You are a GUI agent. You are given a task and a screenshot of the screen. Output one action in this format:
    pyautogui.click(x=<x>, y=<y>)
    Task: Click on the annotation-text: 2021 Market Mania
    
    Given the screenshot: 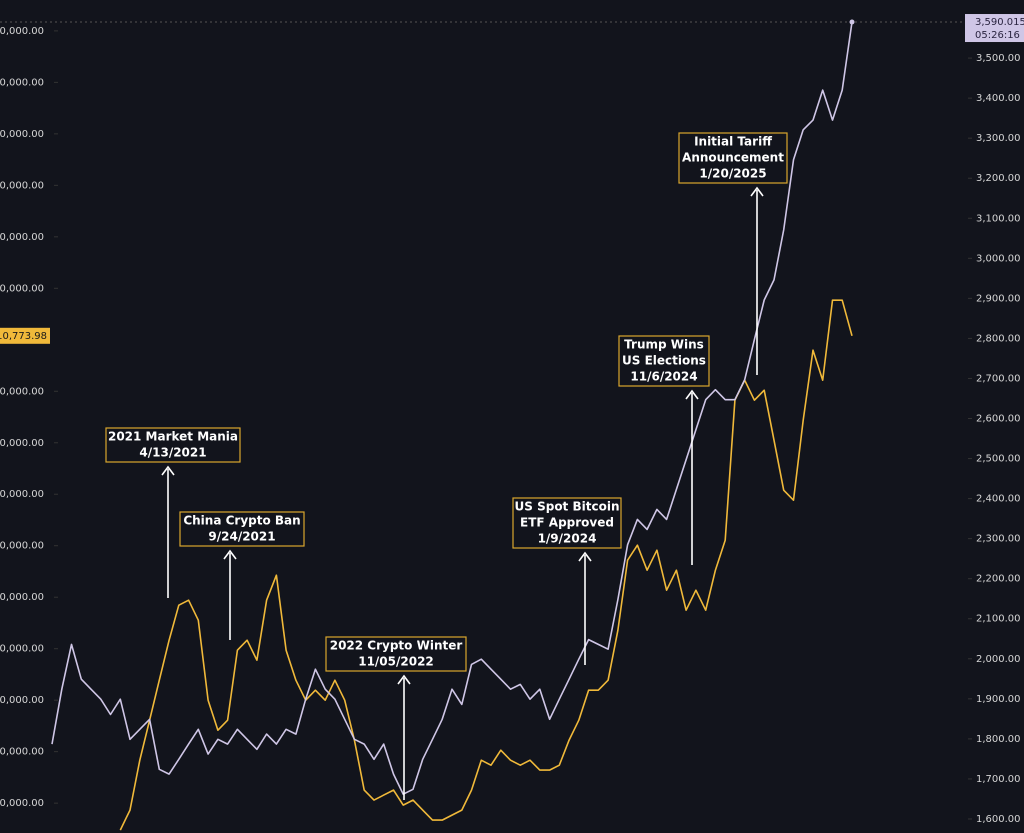 What is the action you would take?
    pyautogui.click(x=173, y=437)
    